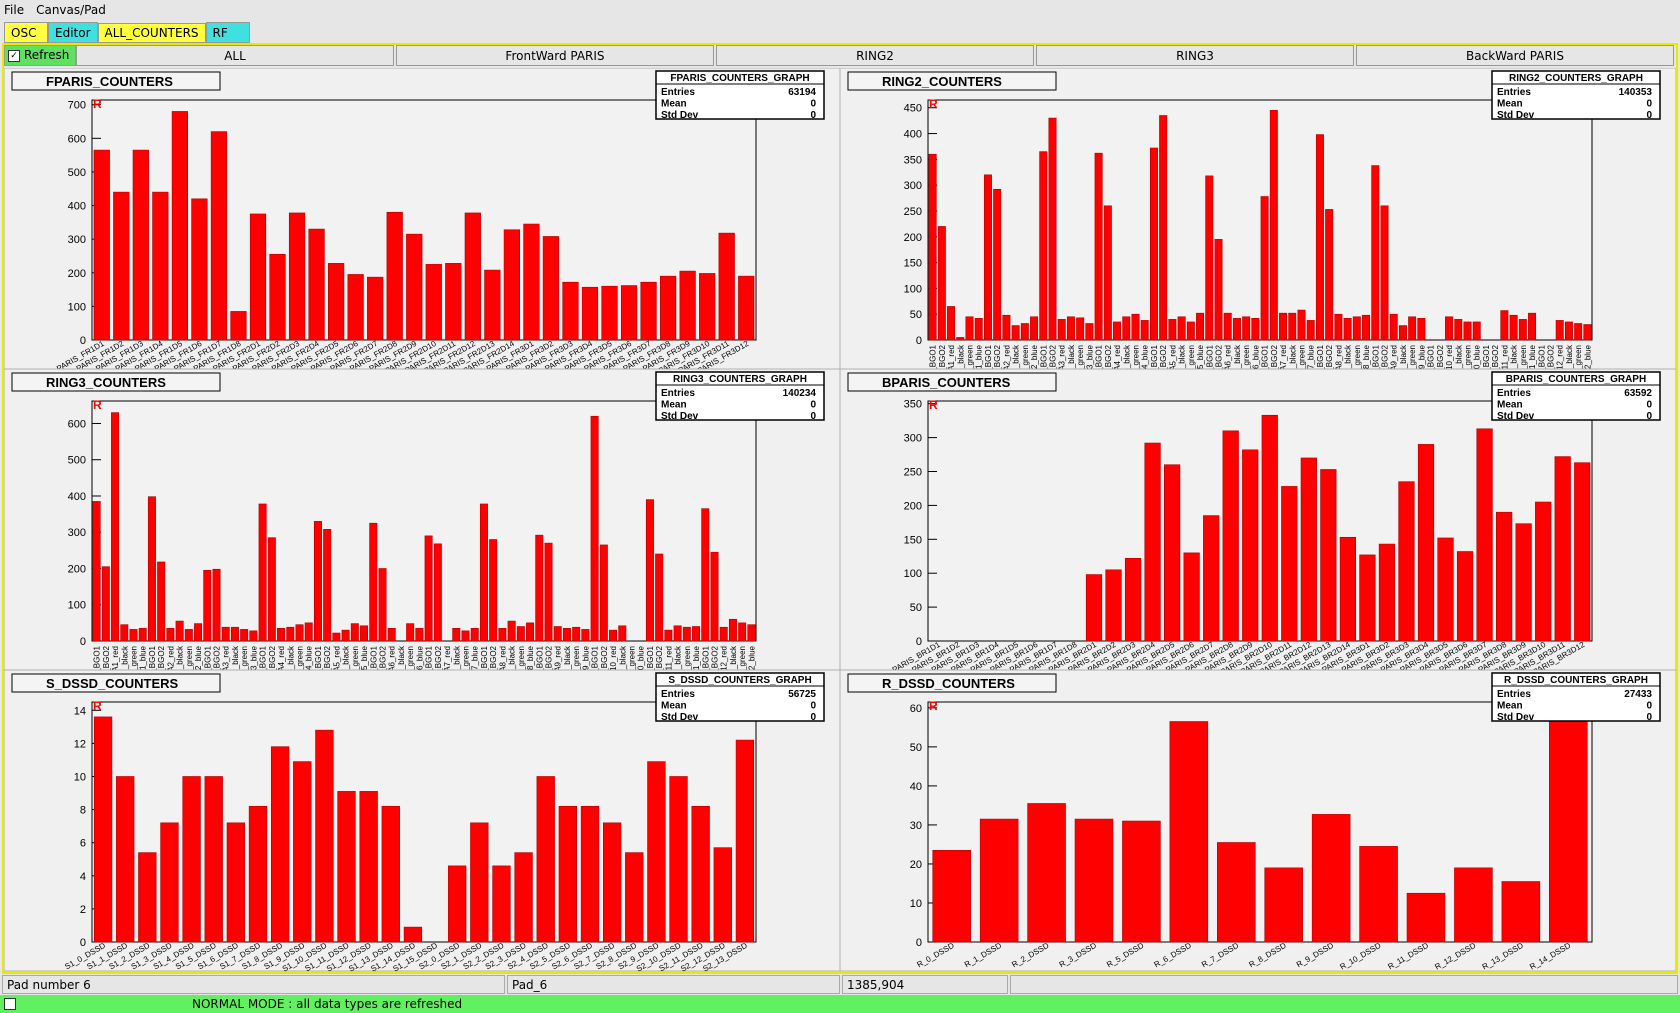 This screenshot has height=1013, width=1680. Describe the element at coordinates (272, 663) in the screenshot. I see `x-tick-label: A4_BGO2` at that location.